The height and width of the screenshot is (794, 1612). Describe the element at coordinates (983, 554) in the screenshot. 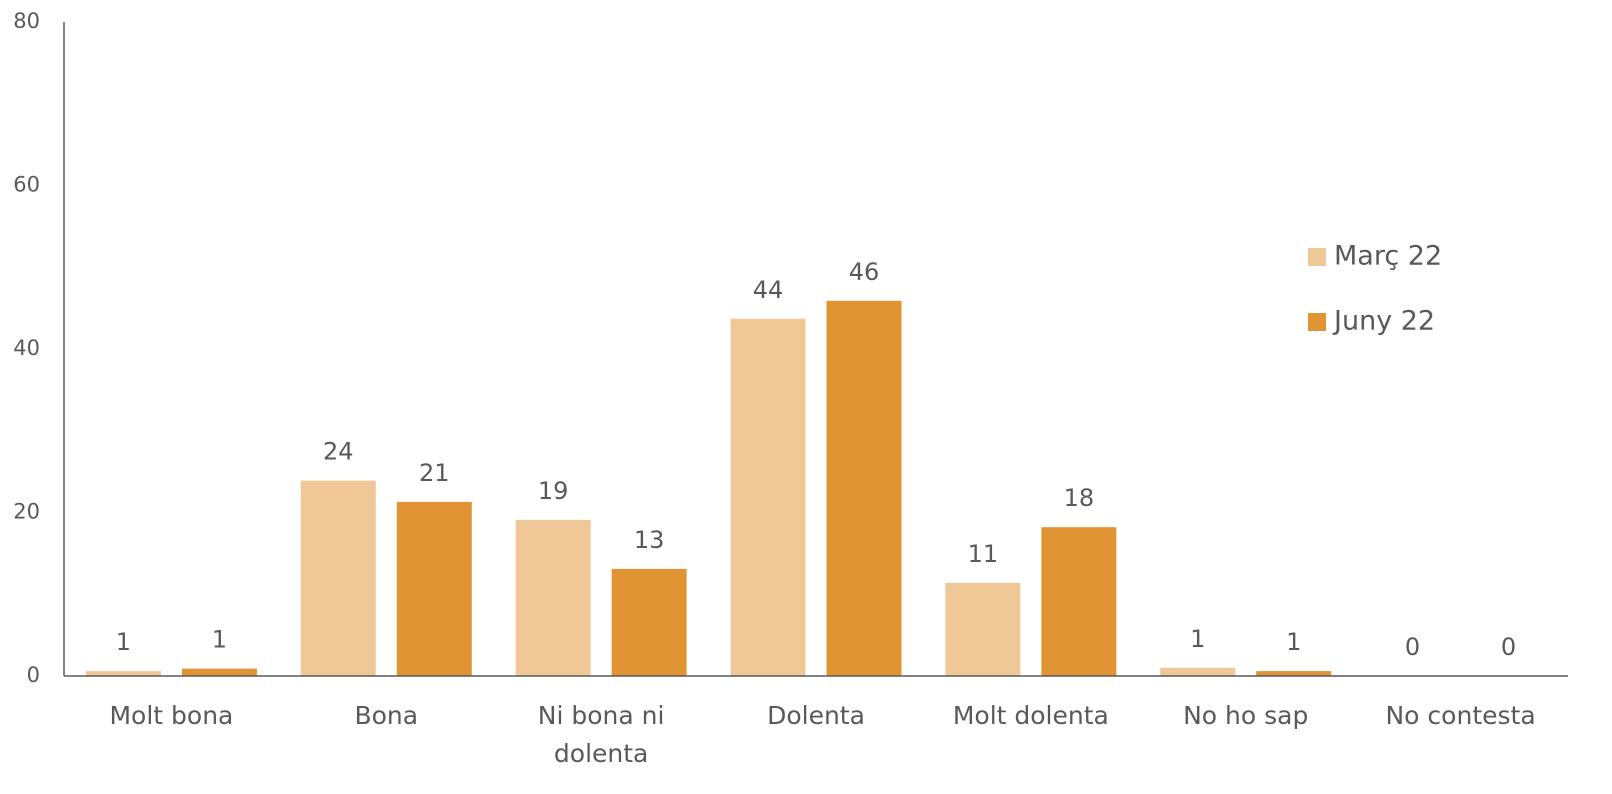

I see `data-label: 11` at that location.